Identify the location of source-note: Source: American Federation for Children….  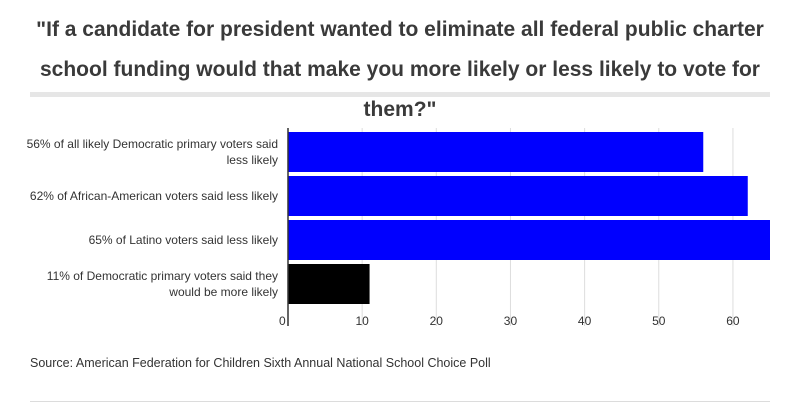
(260, 363).